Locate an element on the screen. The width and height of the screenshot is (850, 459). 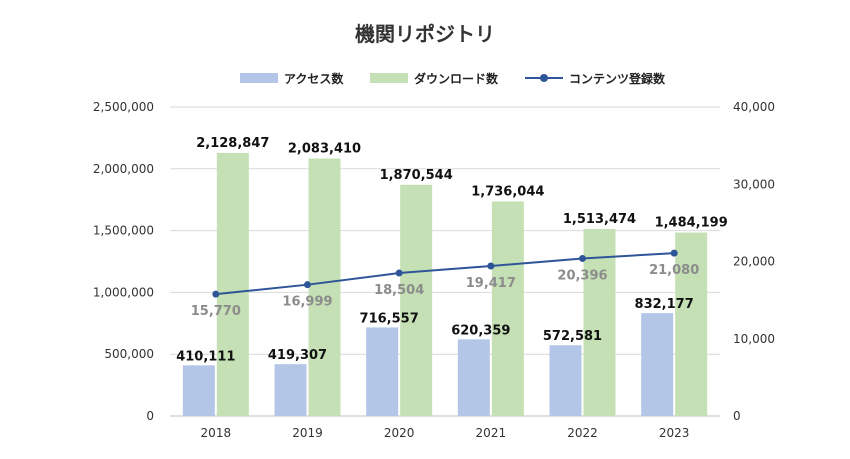
legend-label-access: アクセス数 is located at coordinates (314, 78).